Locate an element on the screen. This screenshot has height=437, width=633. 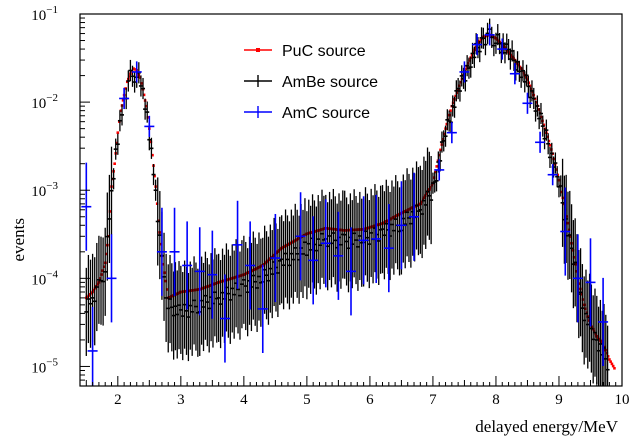
x-tick-label: 3 is located at coordinates (181, 400).